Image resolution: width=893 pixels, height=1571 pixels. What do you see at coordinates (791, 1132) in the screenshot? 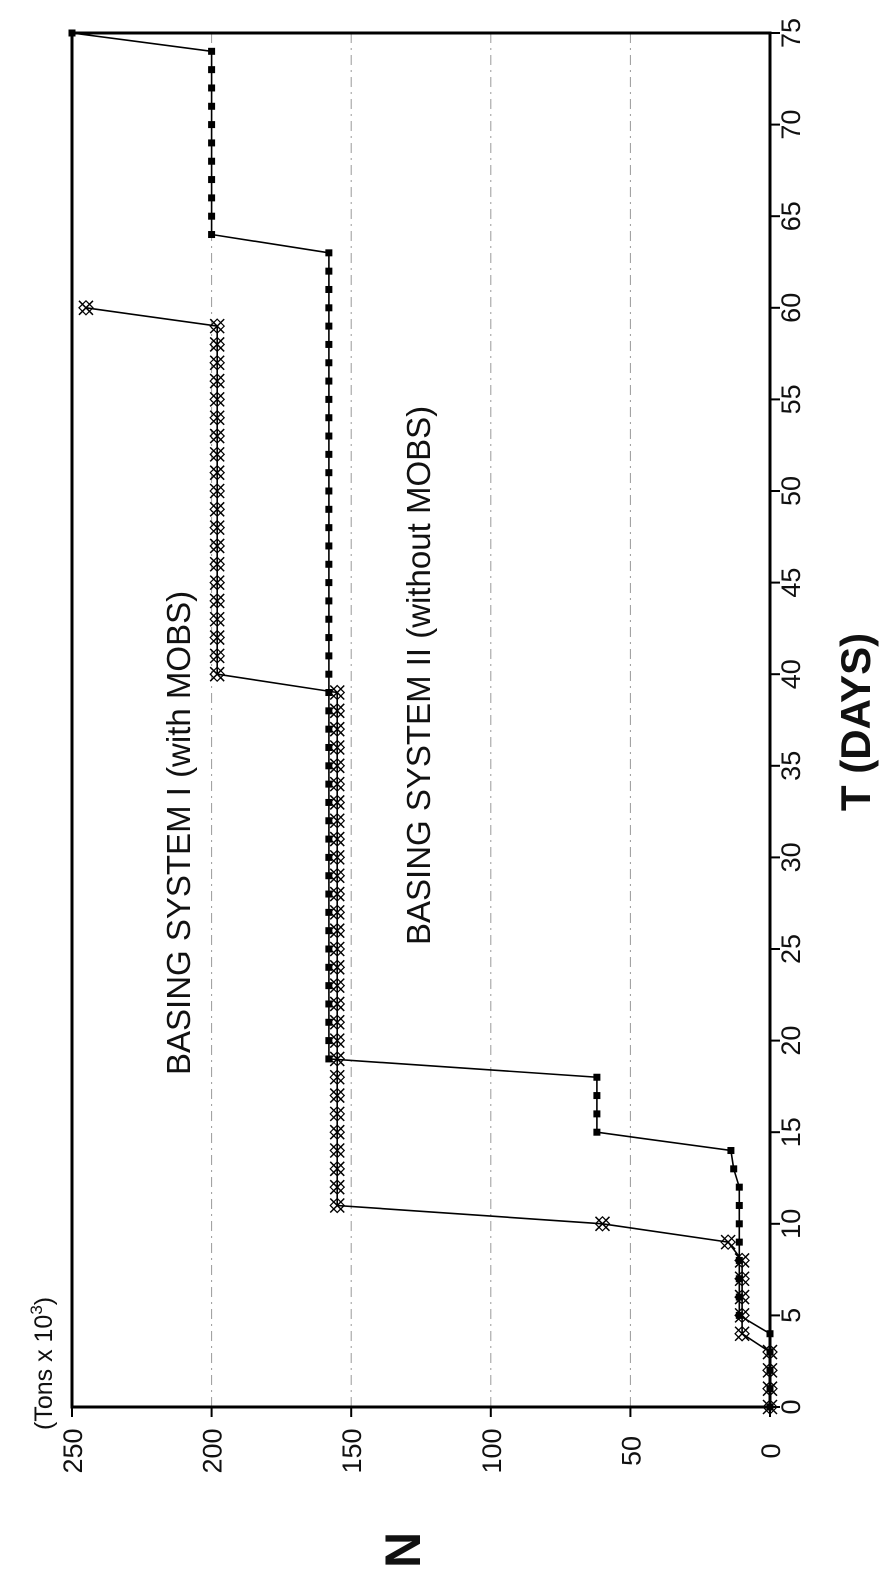
I see `x-tick-label-15: 15` at bounding box center [791, 1132].